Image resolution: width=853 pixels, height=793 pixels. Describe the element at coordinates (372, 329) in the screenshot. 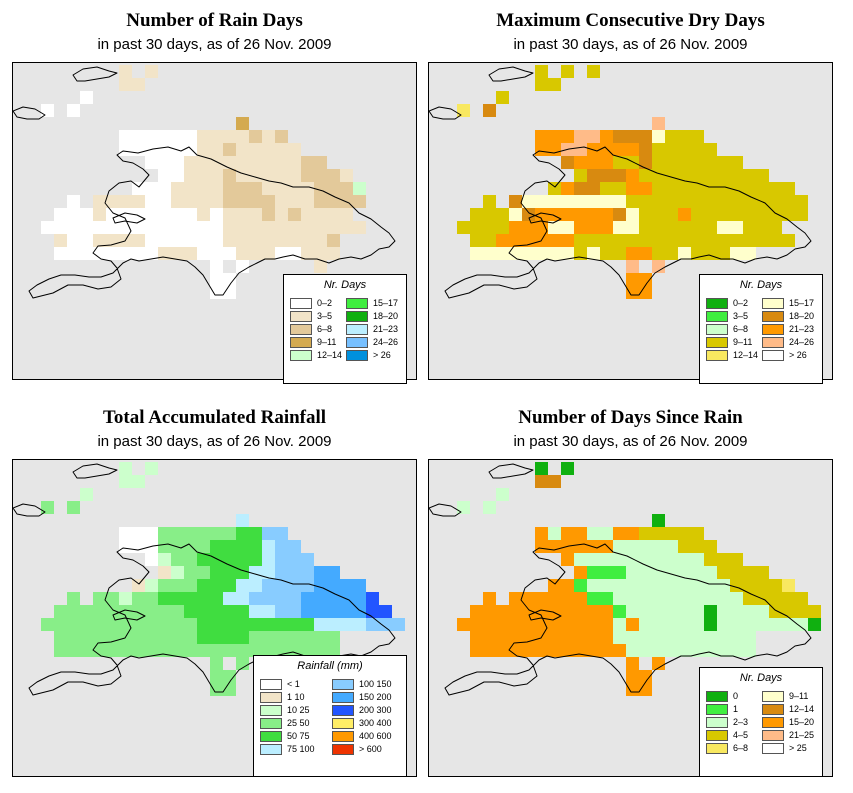

I see `legend-item: 21–23` at that location.